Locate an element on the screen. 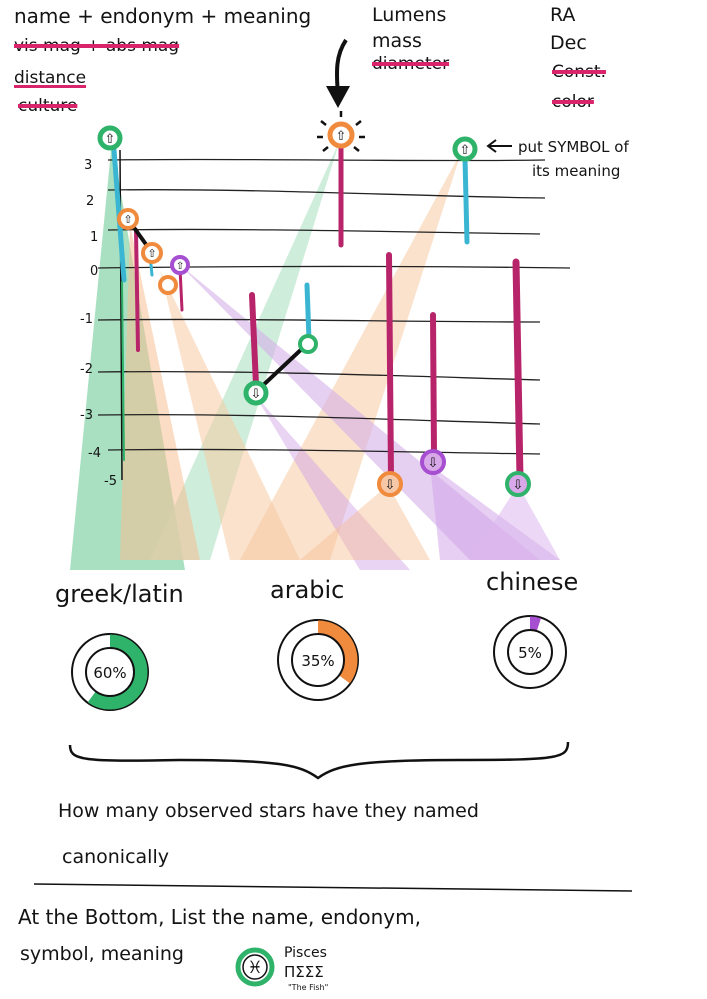 The image size is (707, 999). ring-2: 35% is located at coordinates (318, 660).